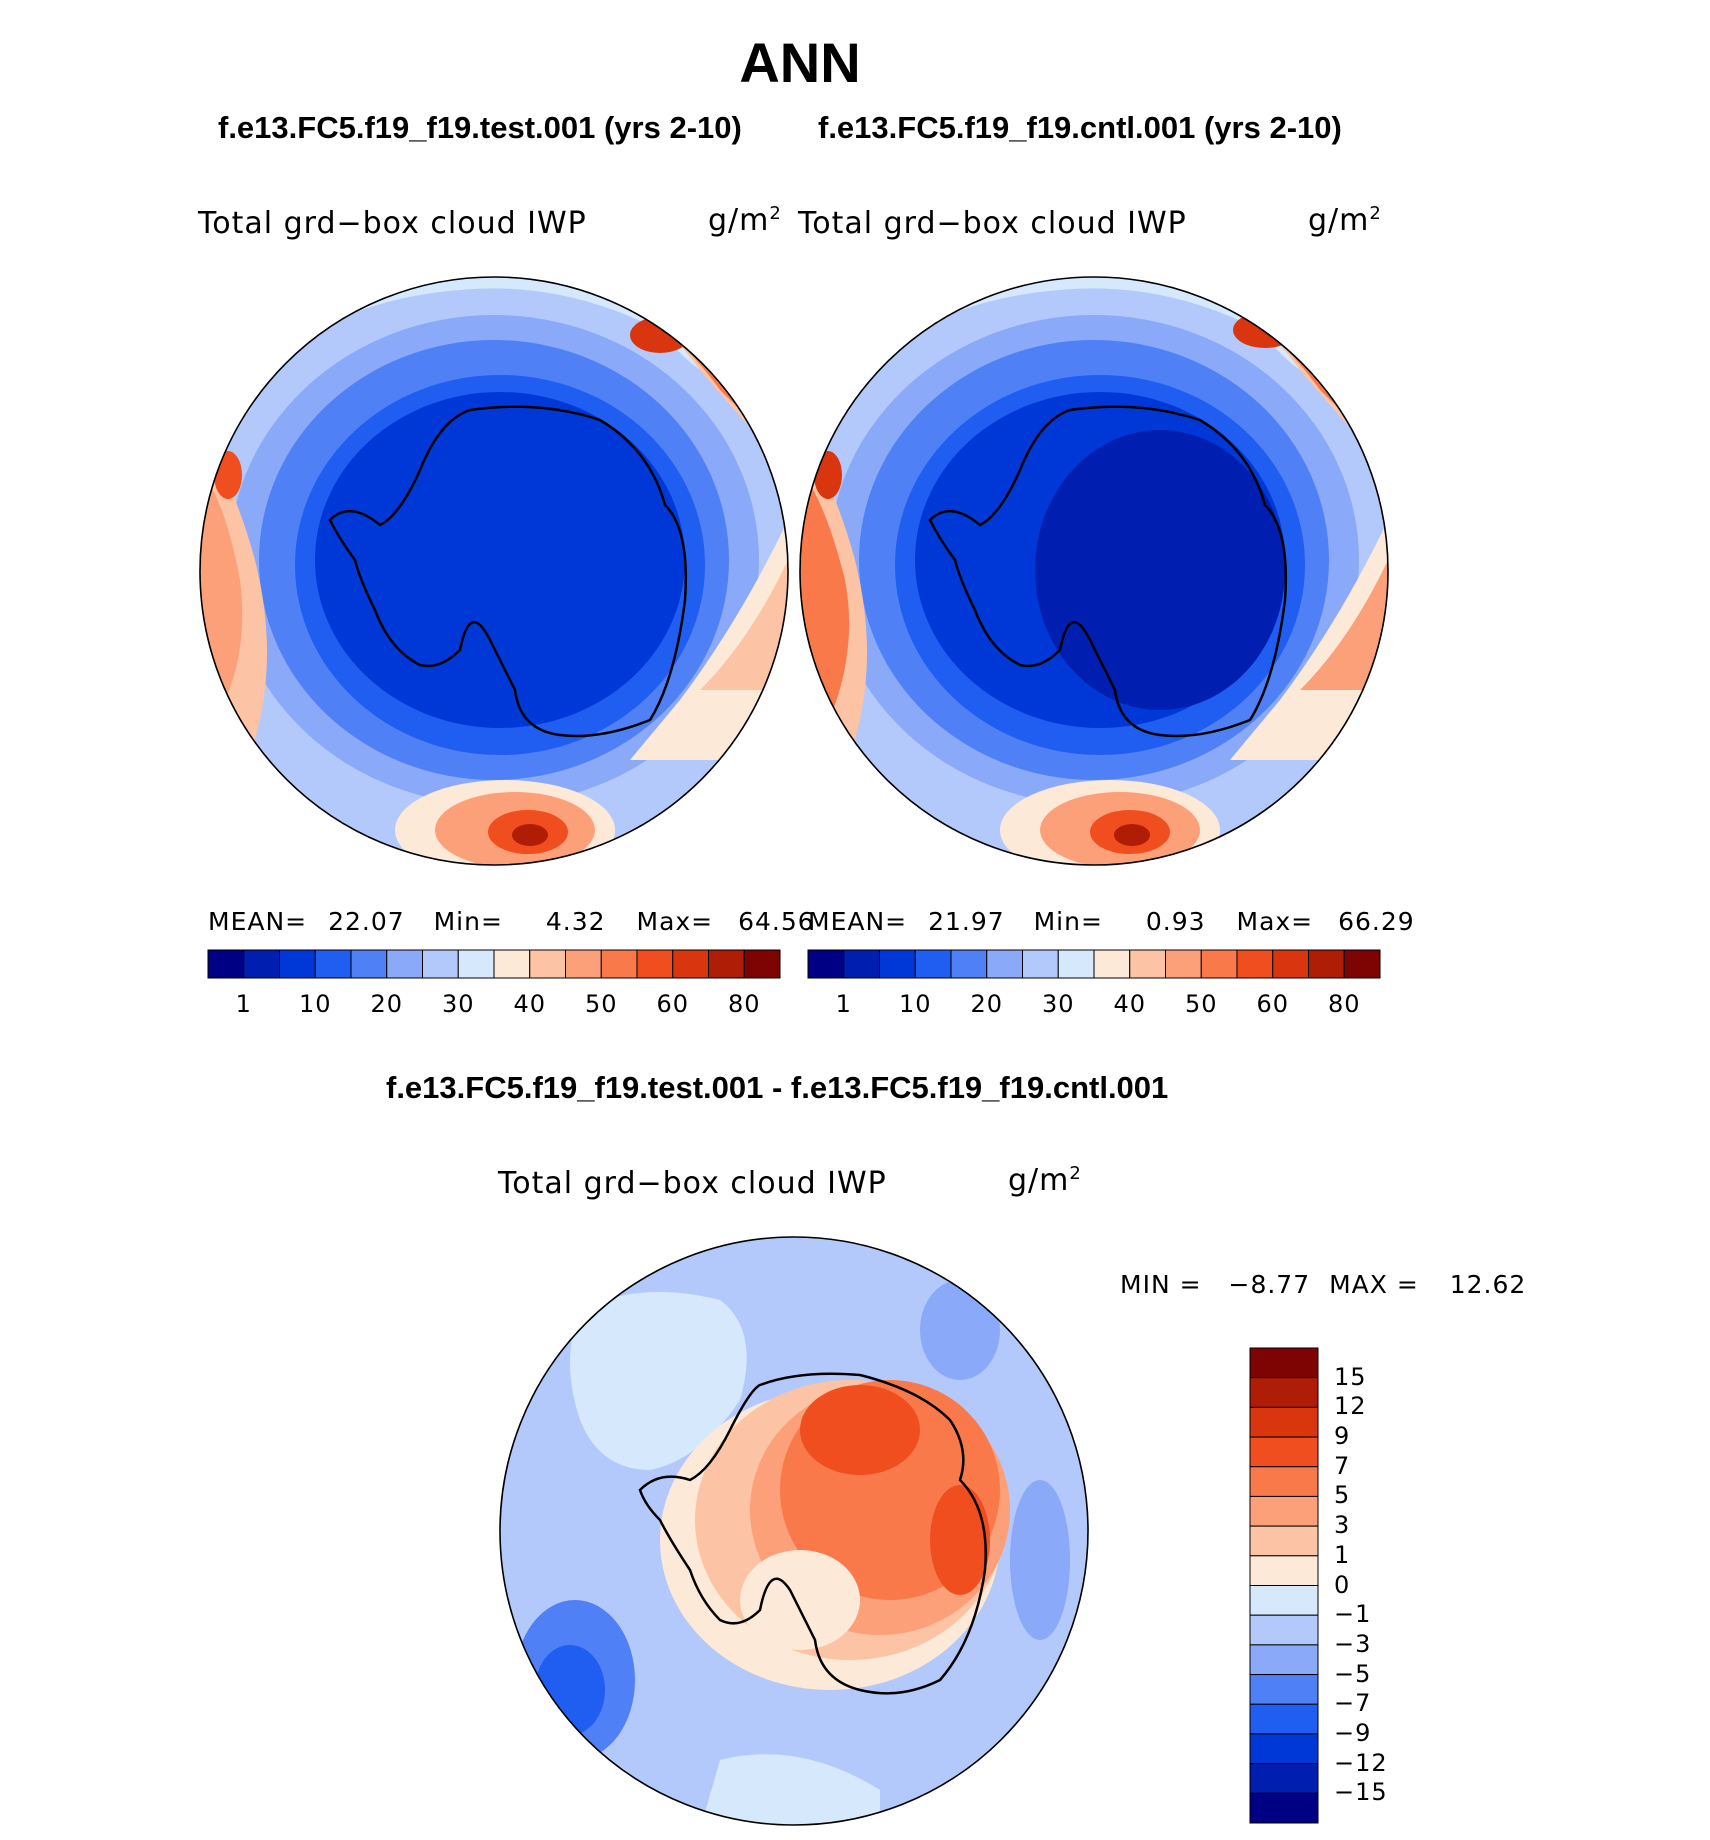 Image resolution: width=1710 pixels, height=1840 pixels. Describe the element at coordinates (966, 921) in the screenshot. I see `mean-value: 21.97` at that location.